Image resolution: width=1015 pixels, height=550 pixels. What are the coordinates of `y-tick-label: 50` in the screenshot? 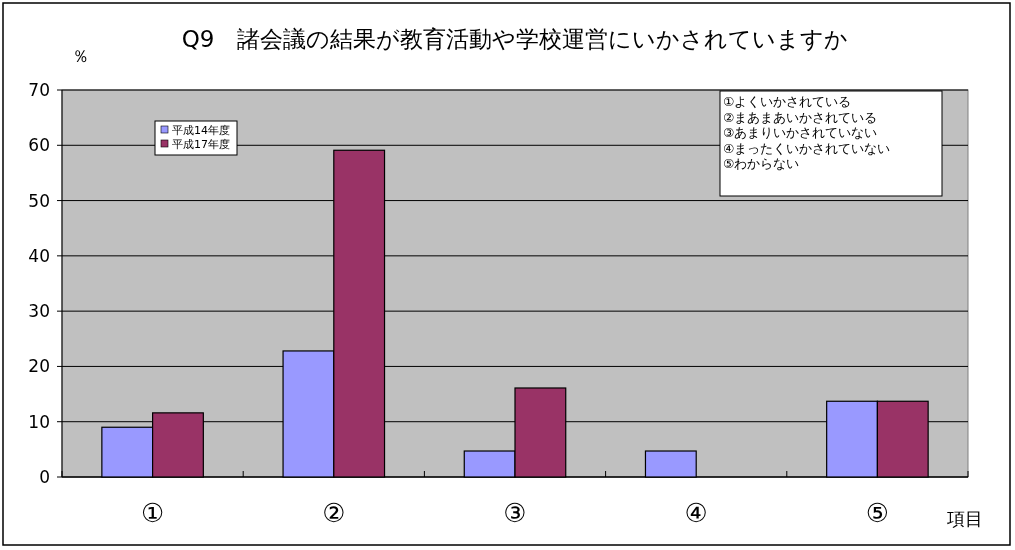 It's located at (39, 200).